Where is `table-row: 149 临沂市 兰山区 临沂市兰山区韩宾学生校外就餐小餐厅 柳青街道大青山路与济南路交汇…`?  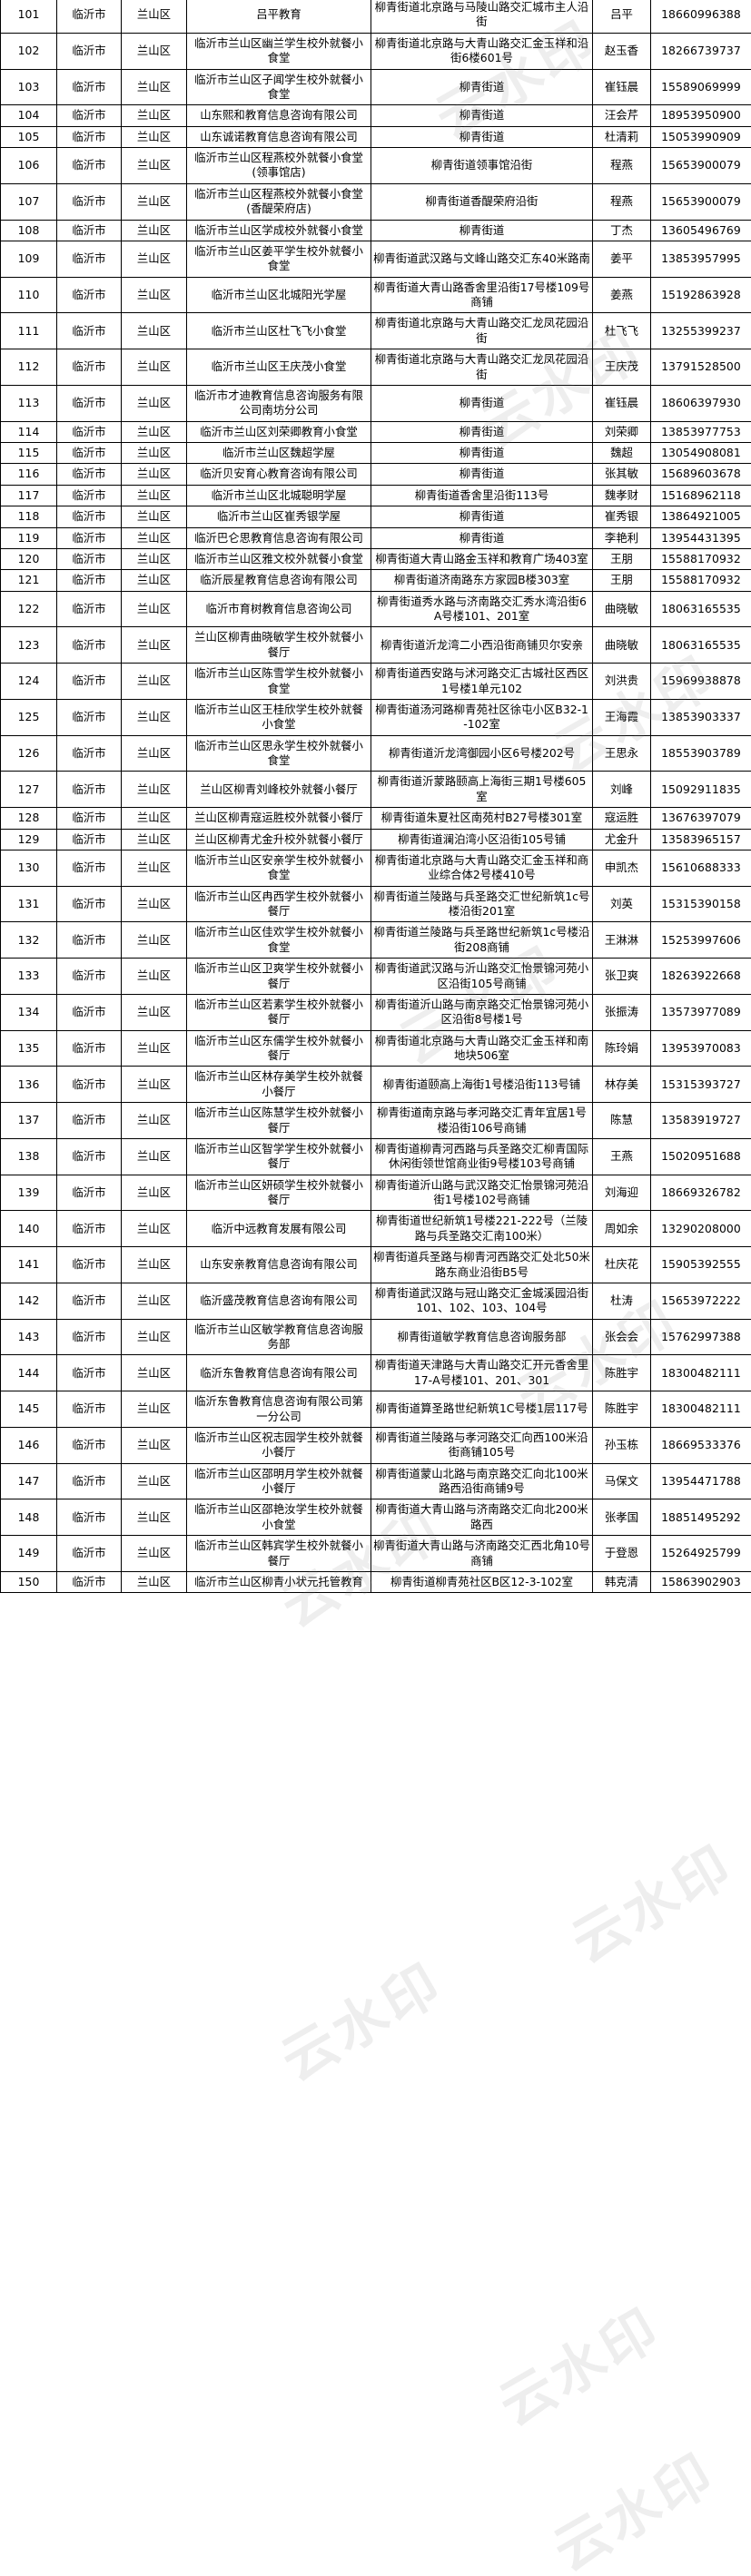 table-row: 149 临沂市 兰山区 临沂市兰山区韩宾学生校外就餐小餐厅 柳青街道大青山路与济南路交汇… is located at coordinates (375, 1553).